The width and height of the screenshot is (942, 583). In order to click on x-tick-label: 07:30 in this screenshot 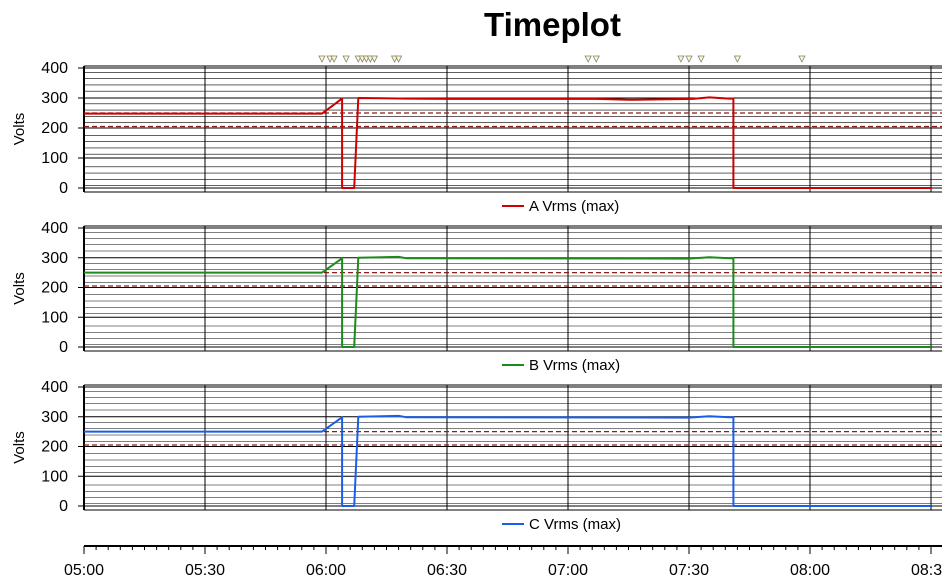, I will do `click(689, 570)`.